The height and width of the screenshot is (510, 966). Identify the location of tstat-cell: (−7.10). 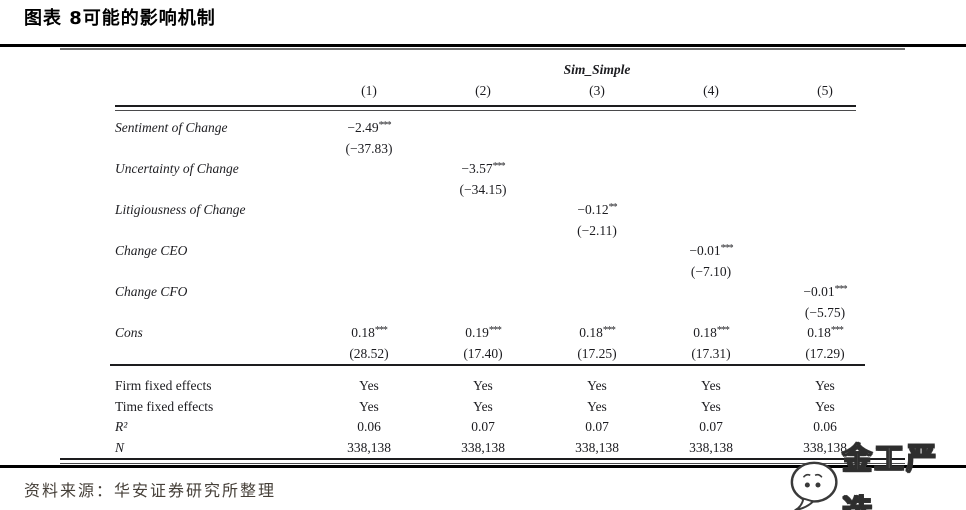
(711, 271).